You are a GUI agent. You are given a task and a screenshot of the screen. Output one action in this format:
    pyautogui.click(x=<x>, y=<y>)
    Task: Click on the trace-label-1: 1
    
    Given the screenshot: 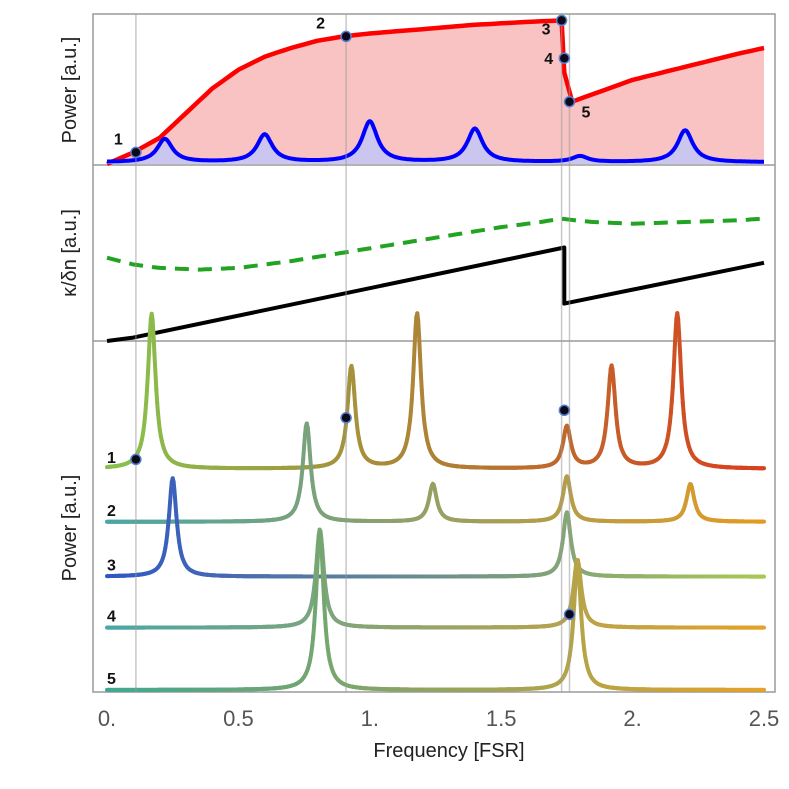 What is the action you would take?
    pyautogui.click(x=111, y=458)
    